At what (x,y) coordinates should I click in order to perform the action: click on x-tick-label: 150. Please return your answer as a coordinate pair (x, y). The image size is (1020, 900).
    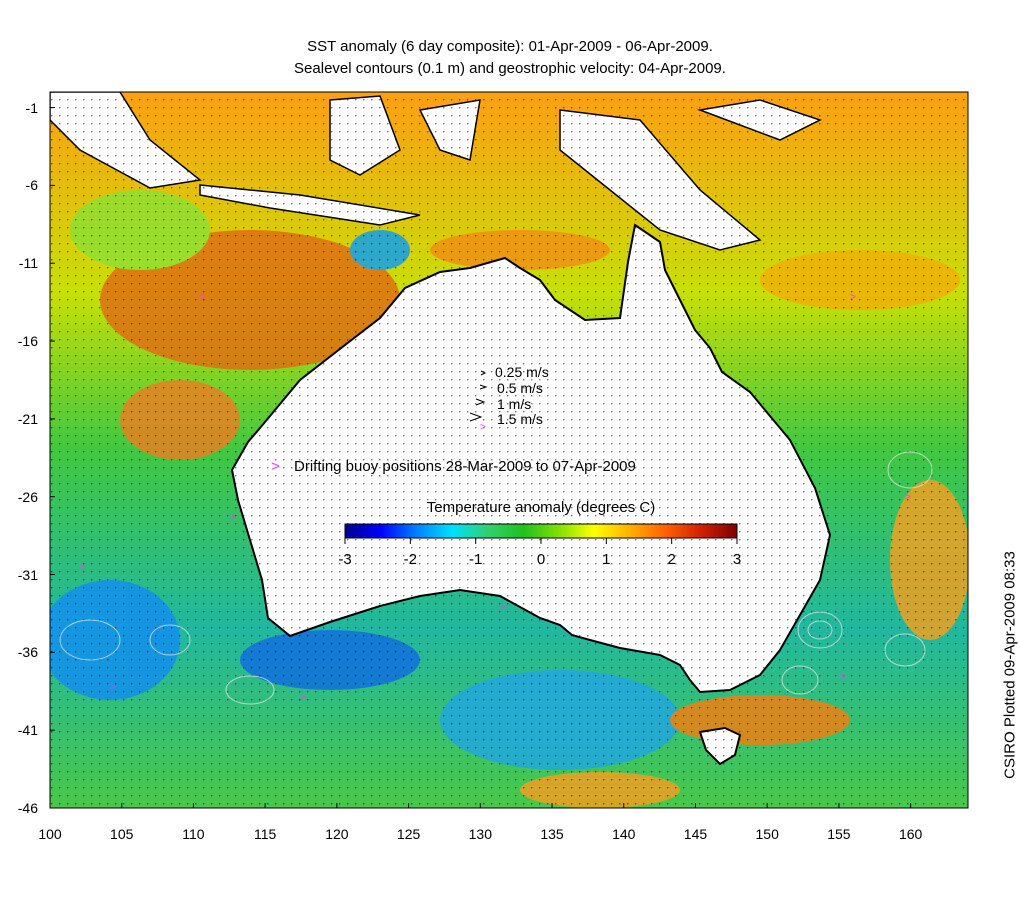
    Looking at the image, I should click on (767, 834).